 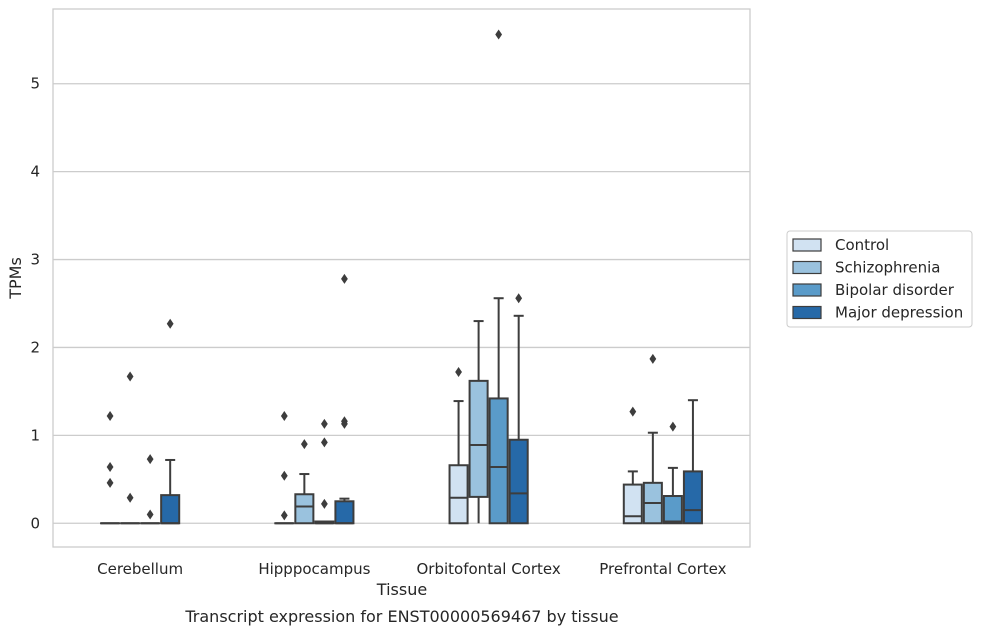 What do you see at coordinates (35, 347) in the screenshot?
I see `y-tick-label: 2` at bounding box center [35, 347].